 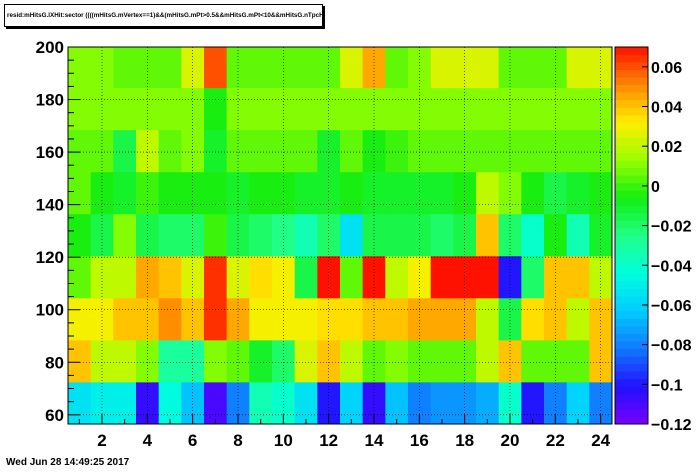 I want to click on date-stamp: Wed Jun 28 14:49:25 2017, so click(x=68, y=462).